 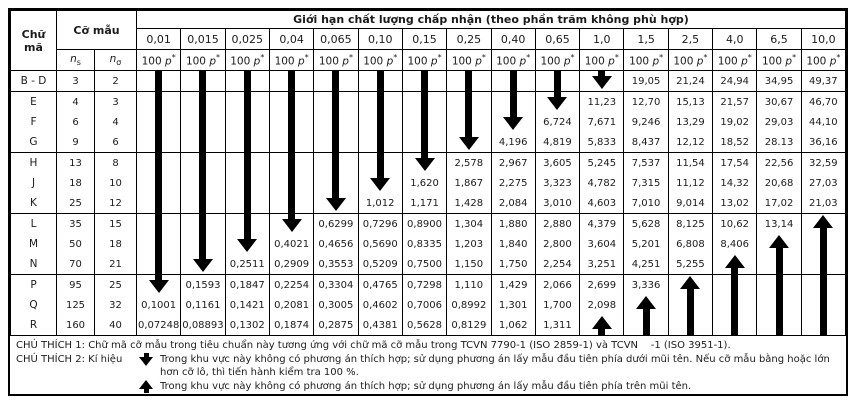 What do you see at coordinates (513, 183) in the screenshot?
I see `value-cell: 2,275` at bounding box center [513, 183].